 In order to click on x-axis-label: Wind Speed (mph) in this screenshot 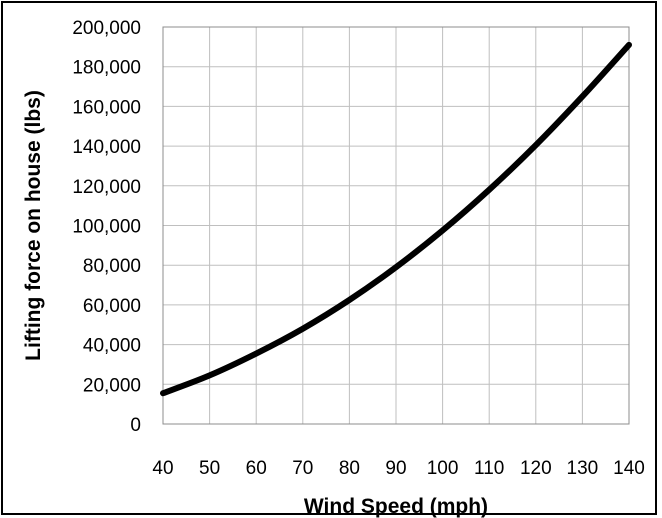, I will do `click(396, 506)`.